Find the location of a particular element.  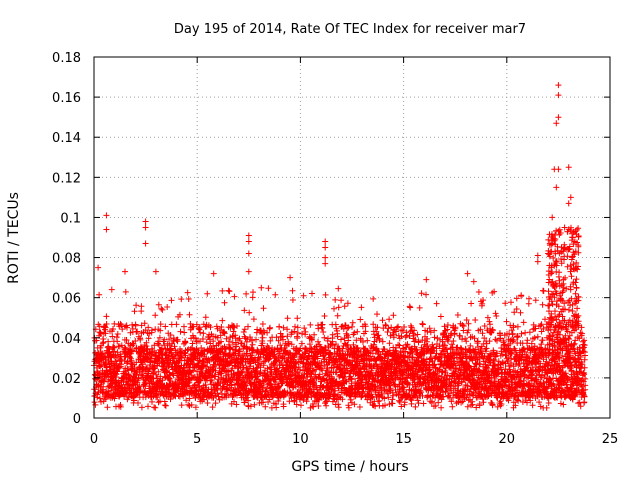

x-tick-label: 25 is located at coordinates (610, 439).